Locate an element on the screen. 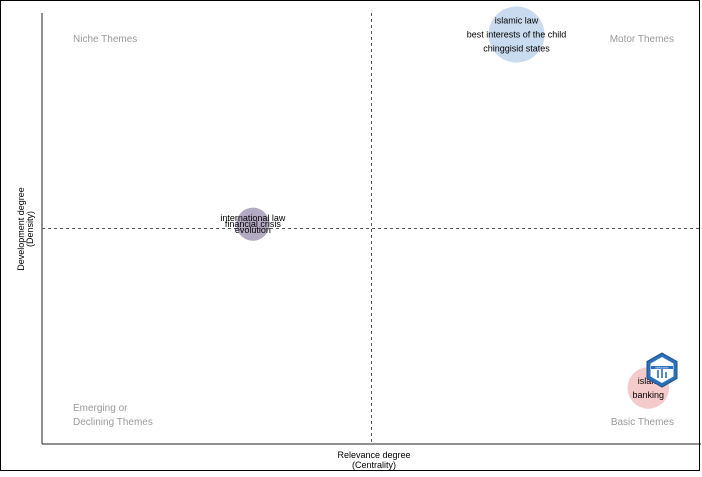 This screenshot has height=477, width=702. quadrant-label-basic: Basic Themes is located at coordinates (642, 422).